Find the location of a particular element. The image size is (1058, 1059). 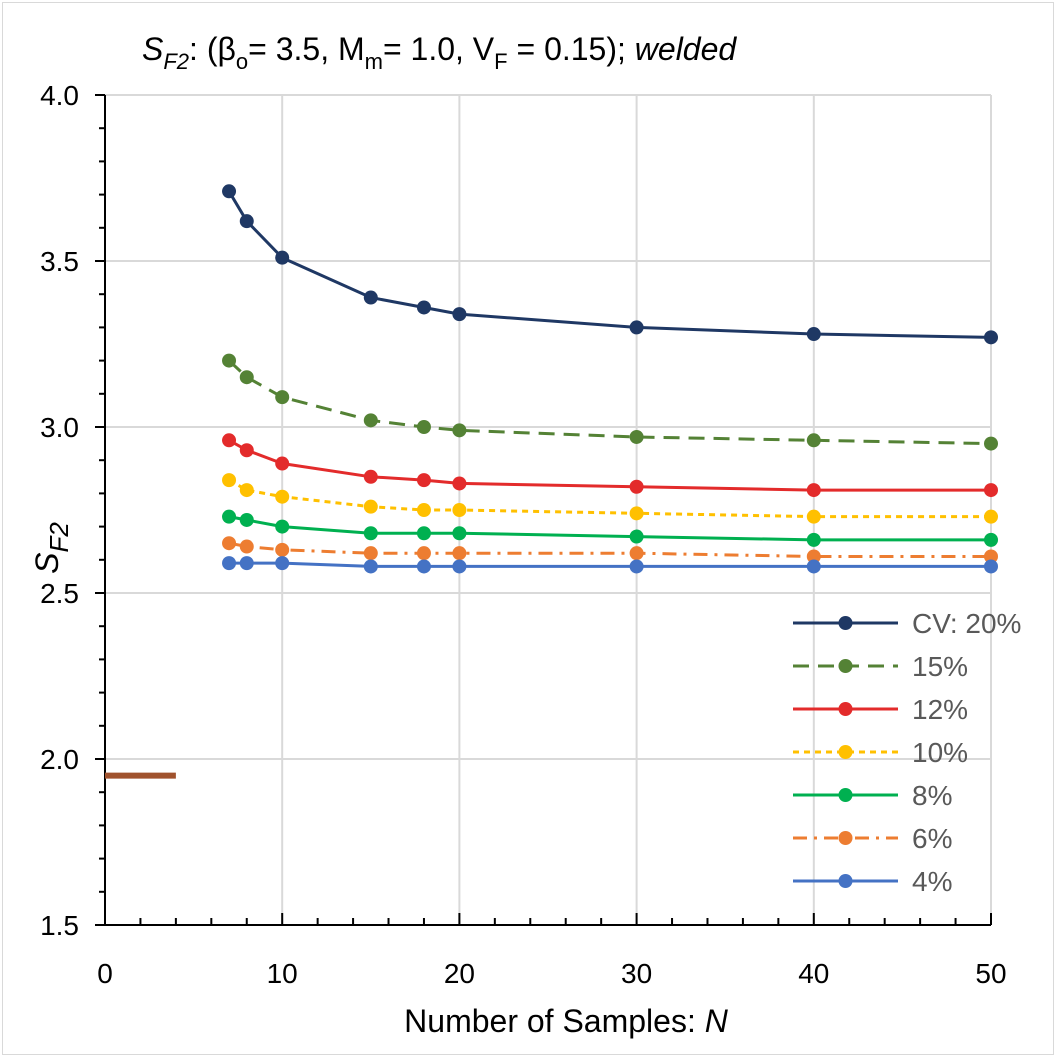

y-tick-label: 3.0 is located at coordinates (59, 427).